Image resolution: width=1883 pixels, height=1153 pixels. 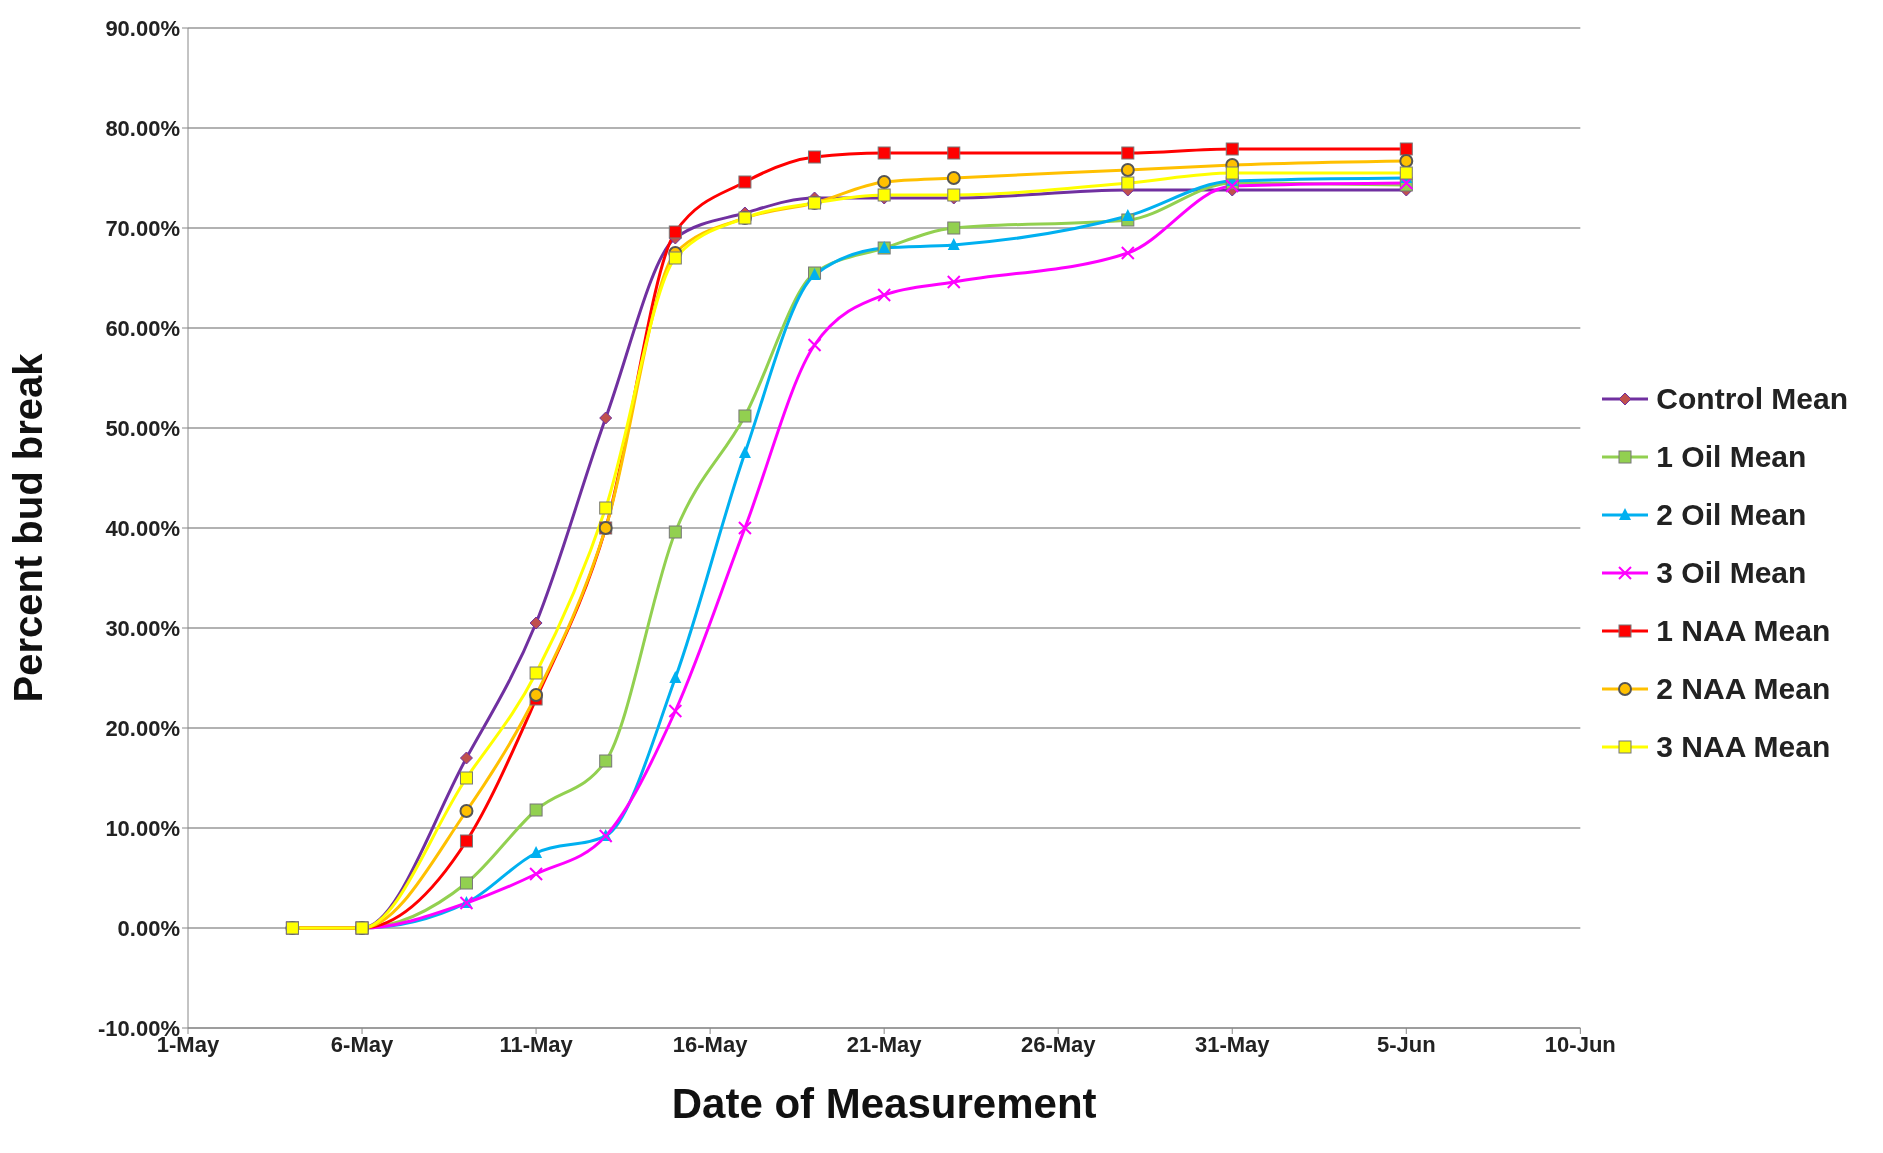 What do you see at coordinates (142, 328) in the screenshot?
I see `y-tick-label: 60.00%` at bounding box center [142, 328].